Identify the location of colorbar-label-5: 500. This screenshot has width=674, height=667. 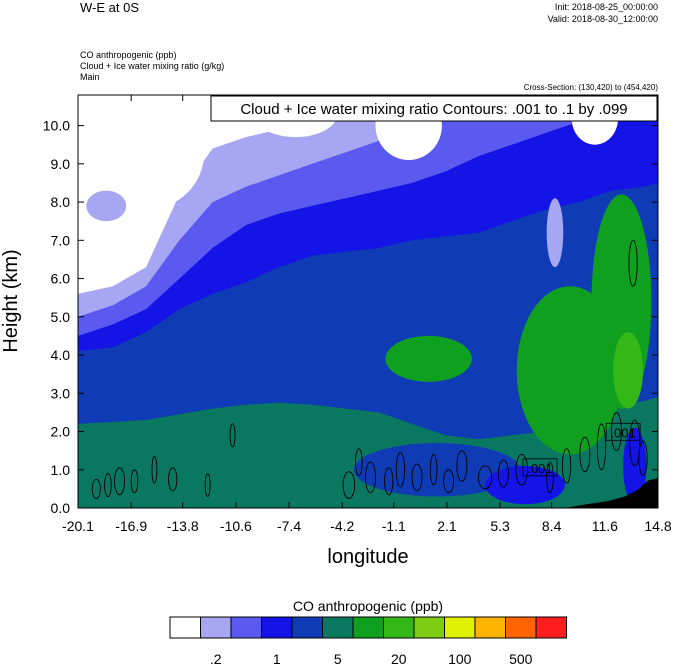
(521, 659).